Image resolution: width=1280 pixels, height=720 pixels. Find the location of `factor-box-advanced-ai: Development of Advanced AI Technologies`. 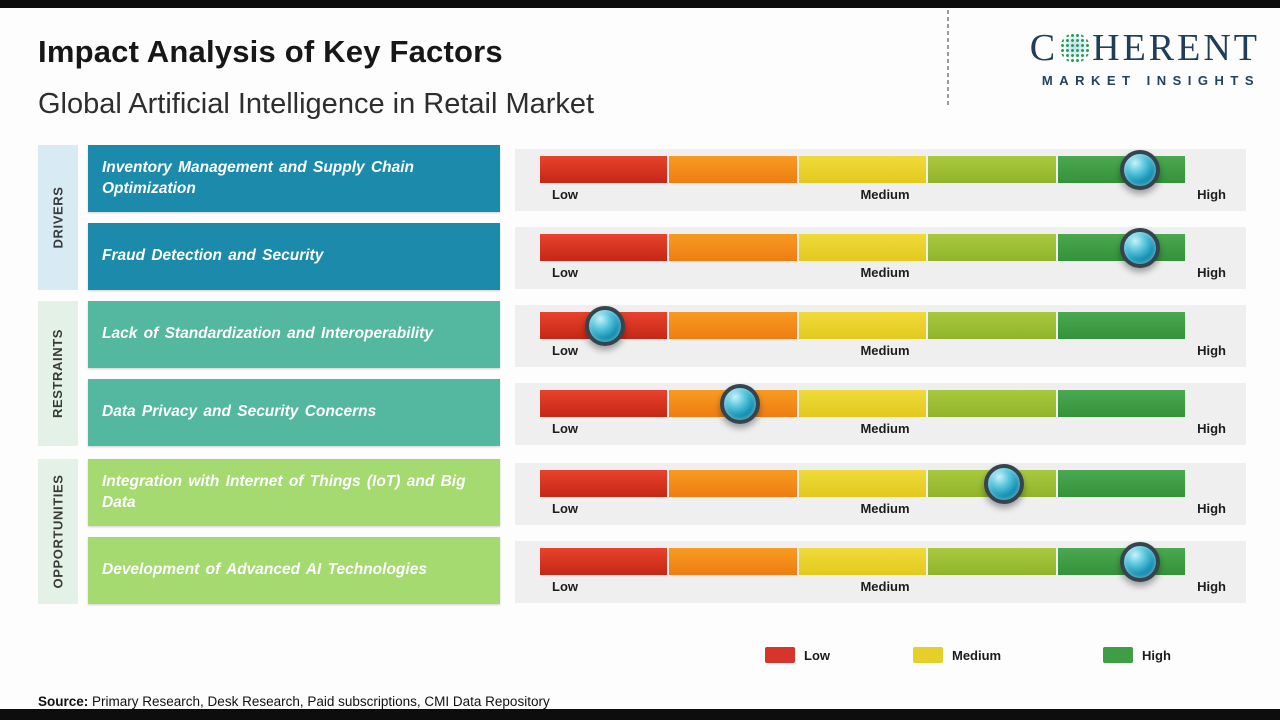

factor-box-advanced-ai: Development of Advanced AI Technologies is located at coordinates (294, 570).